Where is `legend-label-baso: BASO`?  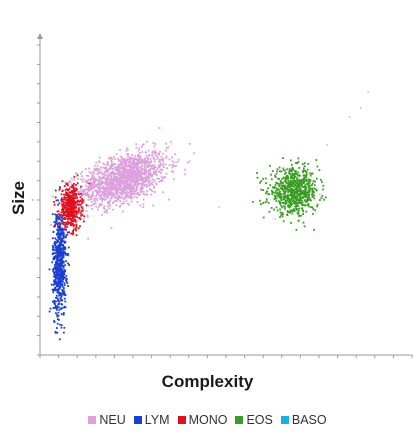
legend-label-baso: BASO is located at coordinates (309, 420).